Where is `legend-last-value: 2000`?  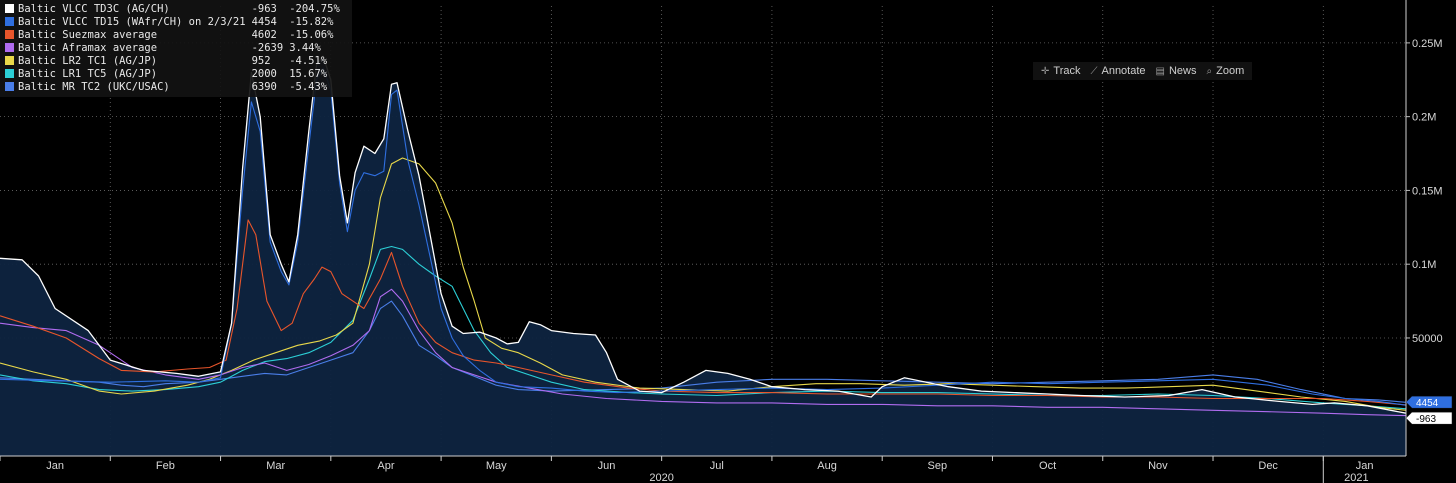 legend-last-value: 2000 is located at coordinates (264, 74).